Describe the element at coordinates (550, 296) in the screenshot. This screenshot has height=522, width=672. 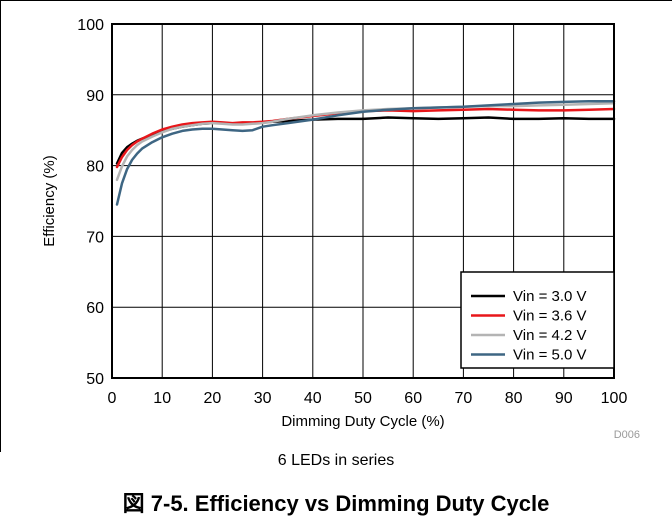
I see `legend-label: Vin = 3.0 V` at that location.